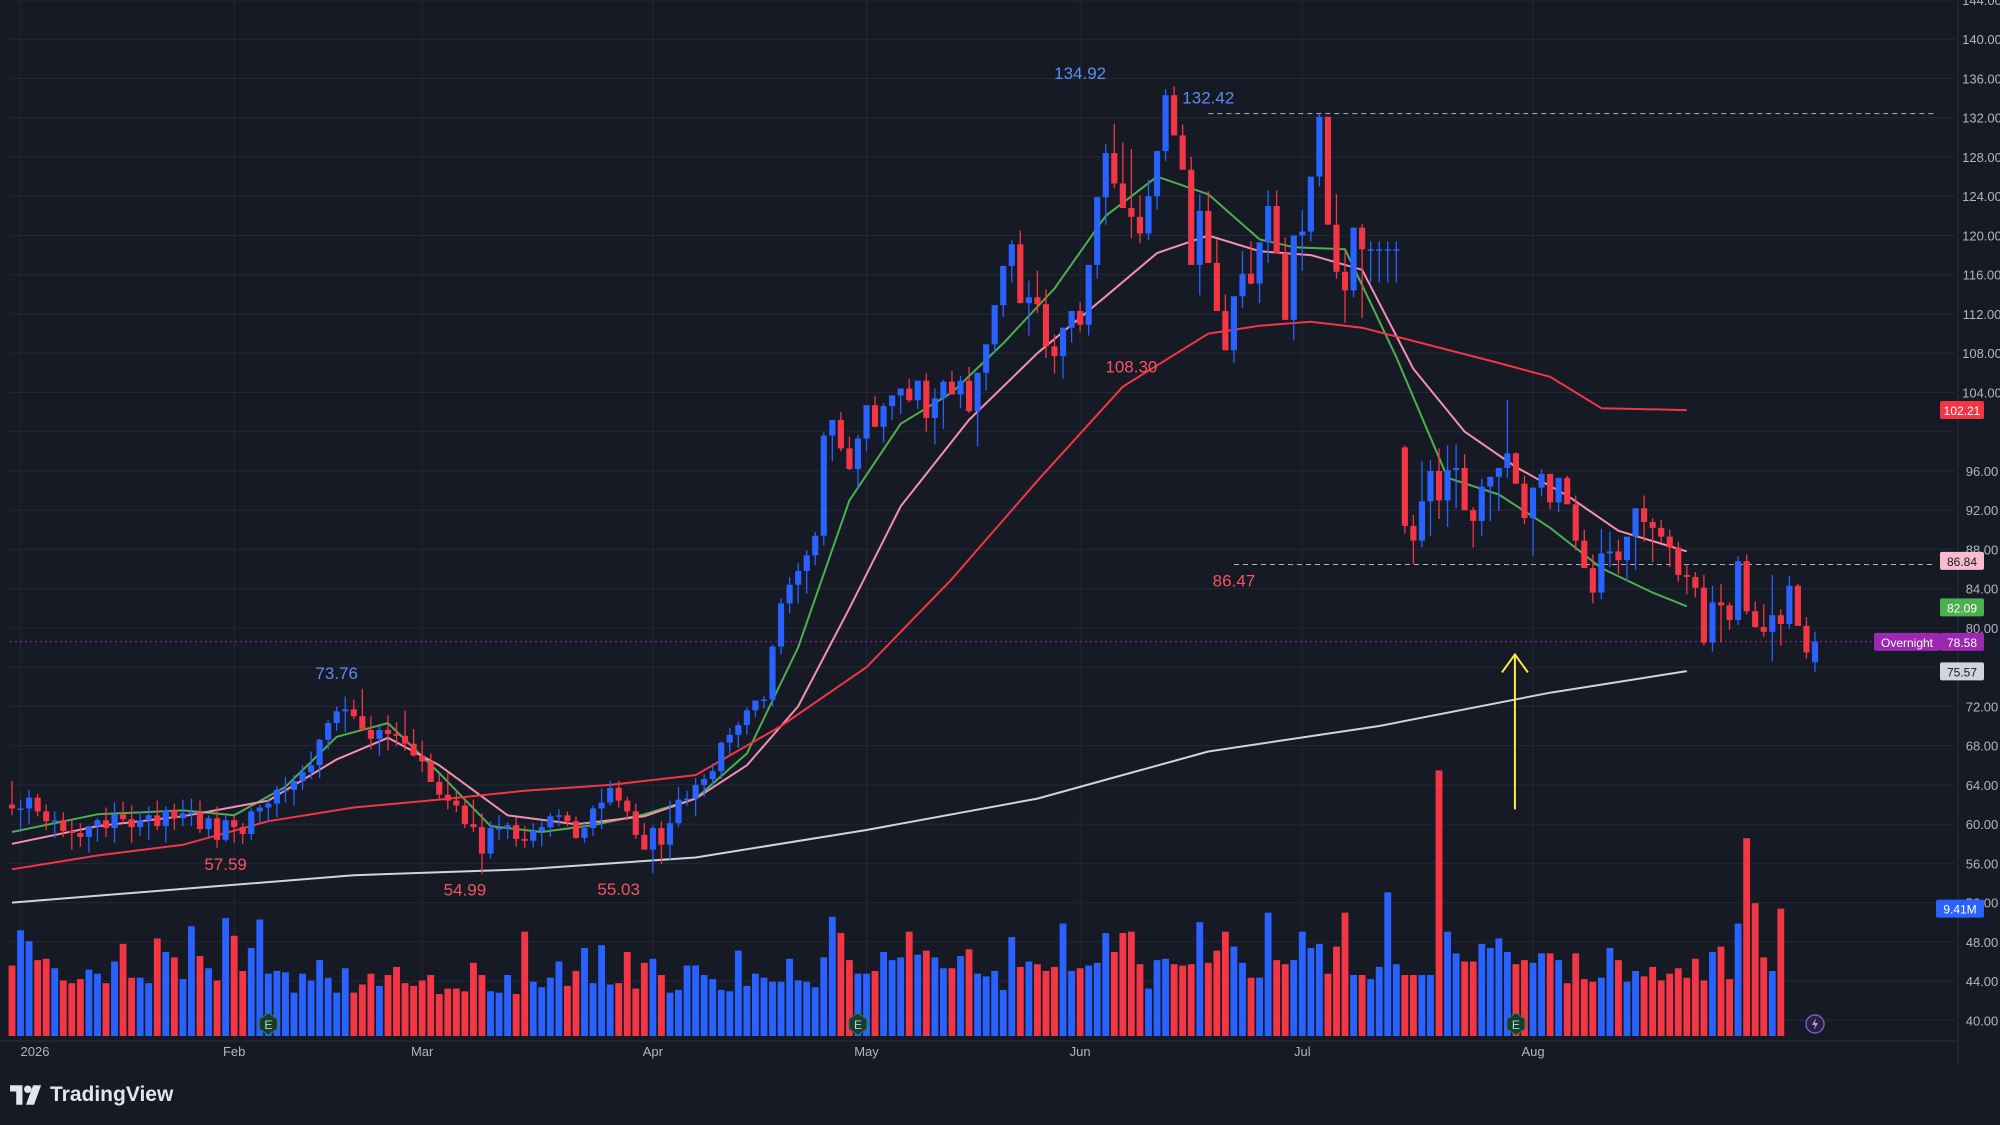  I want to click on tradingview-logo: TradingView, so click(91, 1095).